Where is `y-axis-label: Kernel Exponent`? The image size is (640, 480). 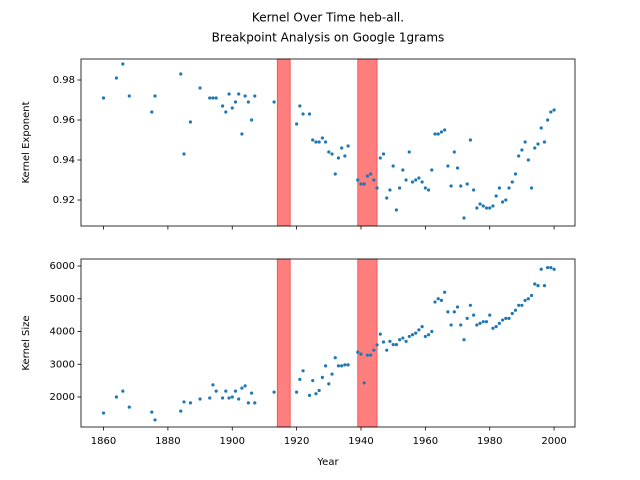 y-axis-label: Kernel Exponent is located at coordinates (26, 142).